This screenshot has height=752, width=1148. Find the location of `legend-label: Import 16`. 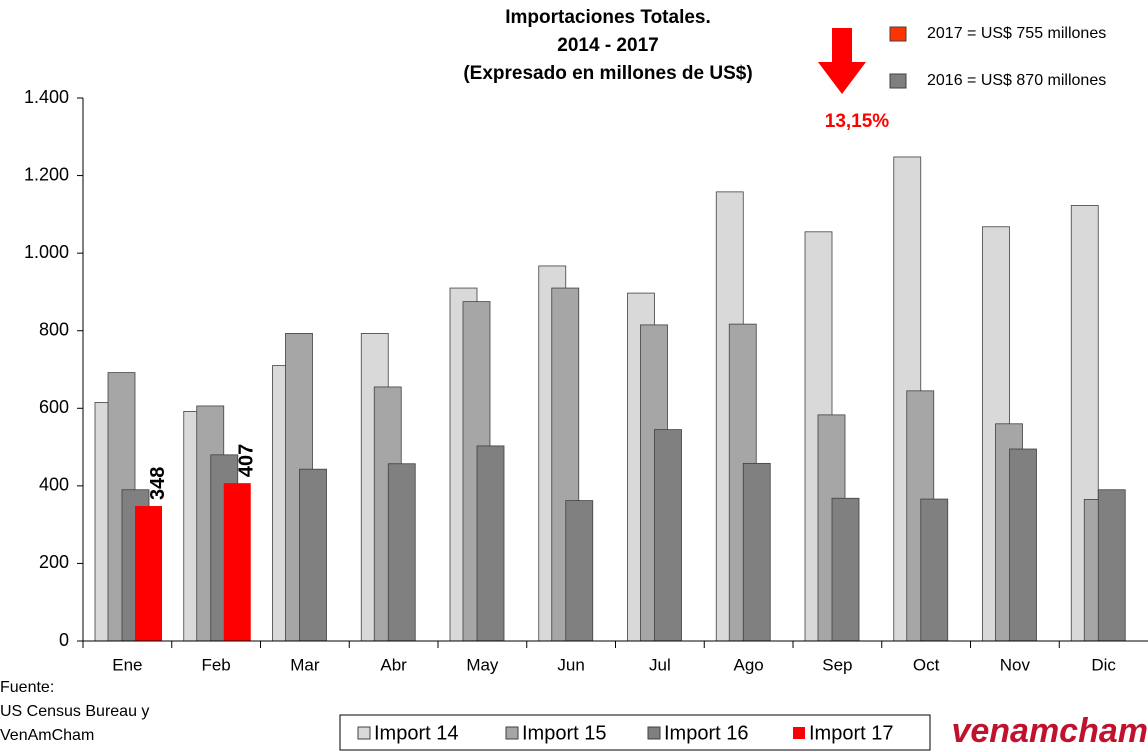

legend-label: Import 16 is located at coordinates (706, 733).